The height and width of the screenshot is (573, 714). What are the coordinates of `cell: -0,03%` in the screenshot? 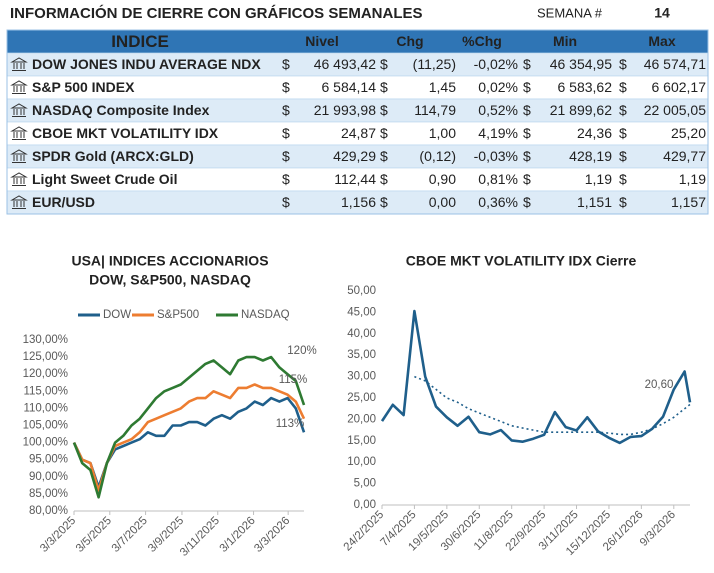 It's located at (496, 156).